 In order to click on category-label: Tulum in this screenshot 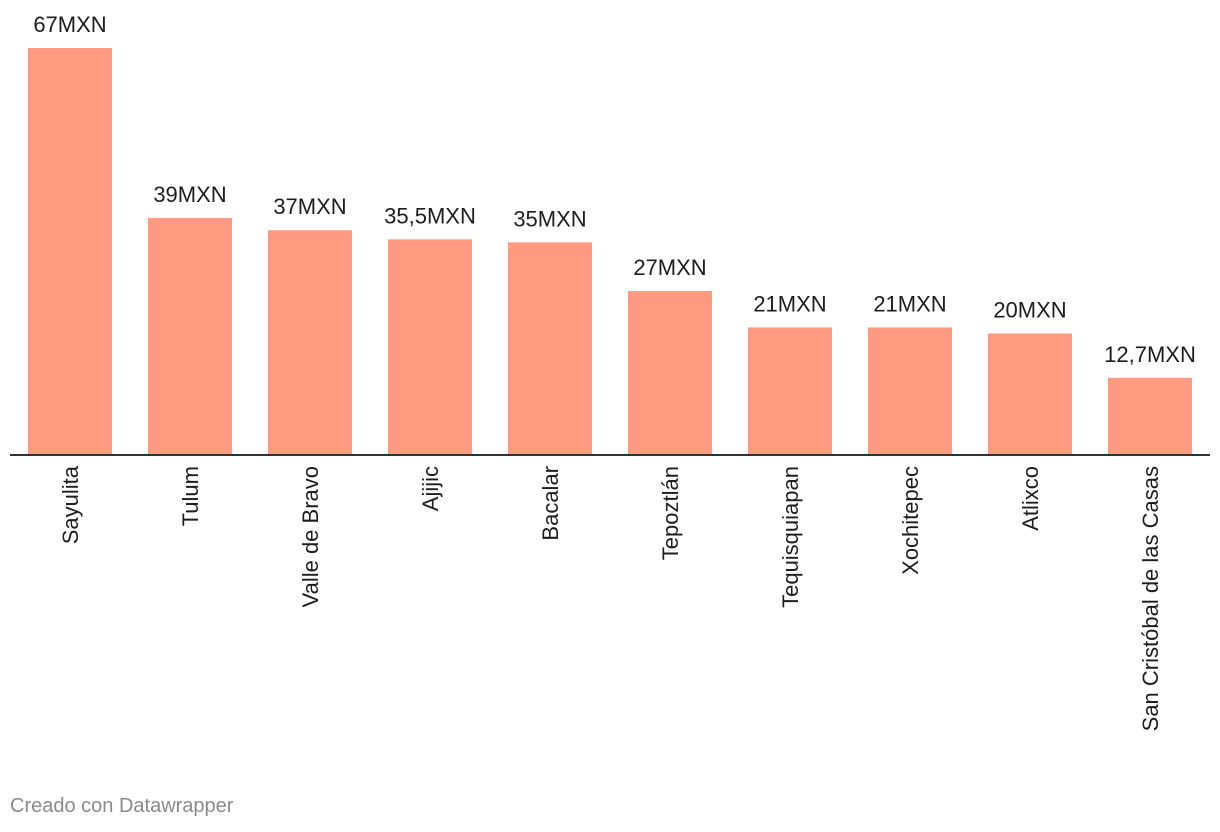, I will do `click(190, 496)`.